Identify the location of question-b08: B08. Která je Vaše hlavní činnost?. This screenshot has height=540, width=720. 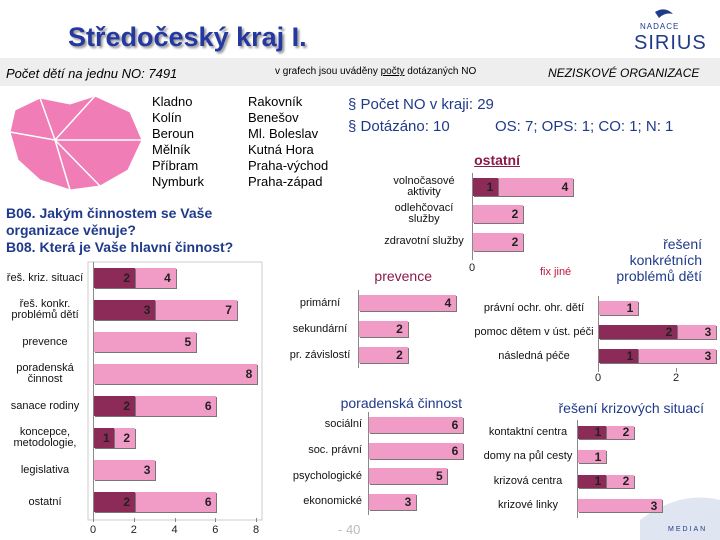
(120, 247).